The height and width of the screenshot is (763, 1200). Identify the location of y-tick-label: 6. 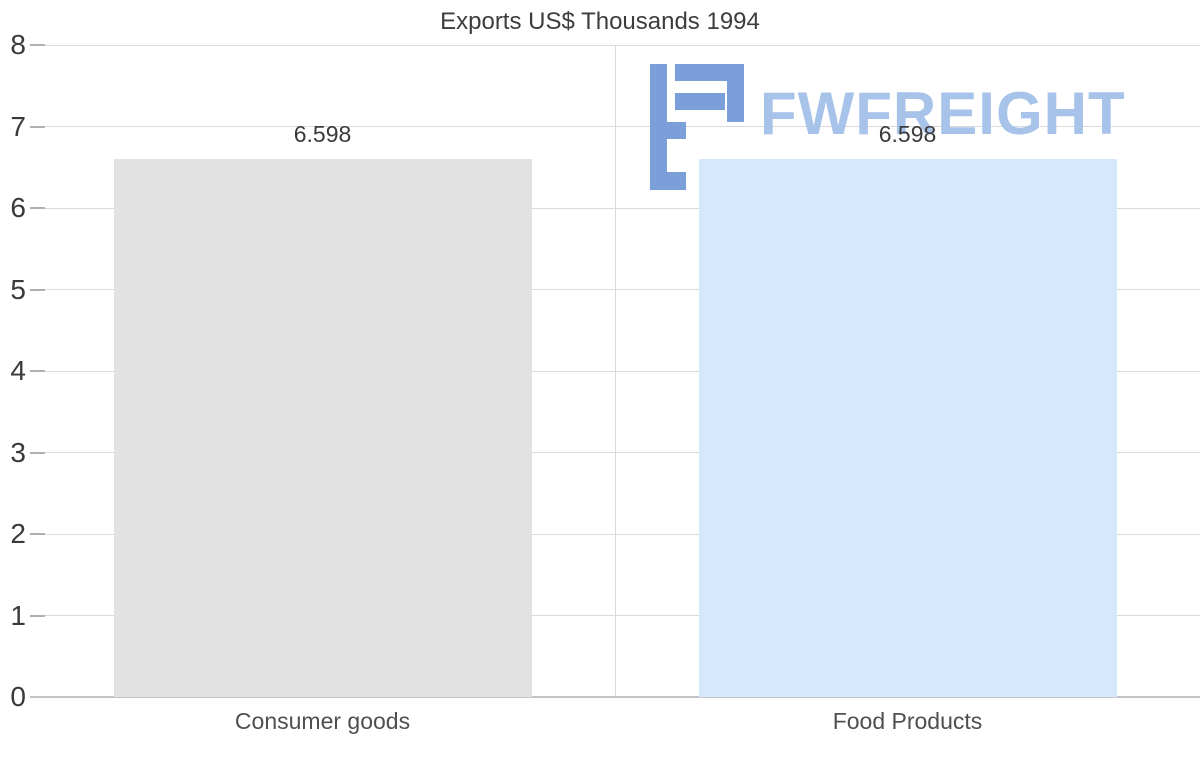
(18, 207).